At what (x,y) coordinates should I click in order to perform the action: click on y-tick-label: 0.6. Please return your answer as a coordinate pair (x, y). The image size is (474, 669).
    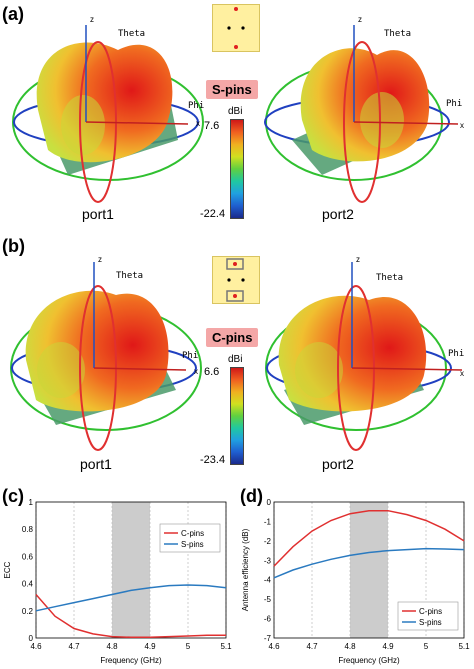
    Looking at the image, I should click on (28, 556).